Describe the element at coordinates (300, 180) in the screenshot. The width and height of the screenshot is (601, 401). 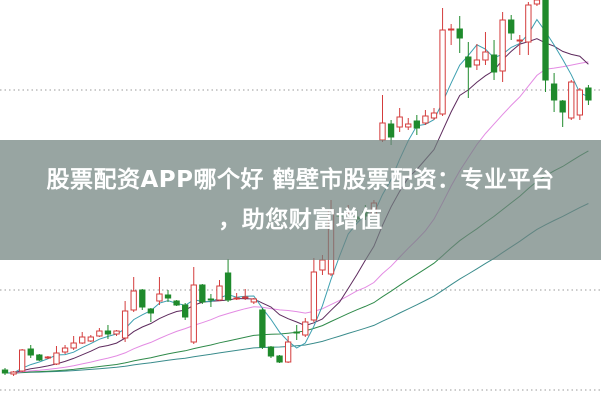
I see `article-title-line-1: 股票配资APP哪个好 鹤壁市股票配资：专业平台` at that location.